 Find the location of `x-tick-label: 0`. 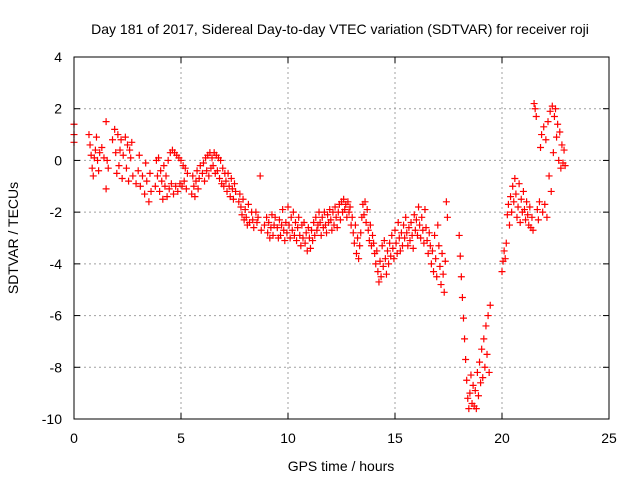

x-tick-label: 0 is located at coordinates (74, 438).